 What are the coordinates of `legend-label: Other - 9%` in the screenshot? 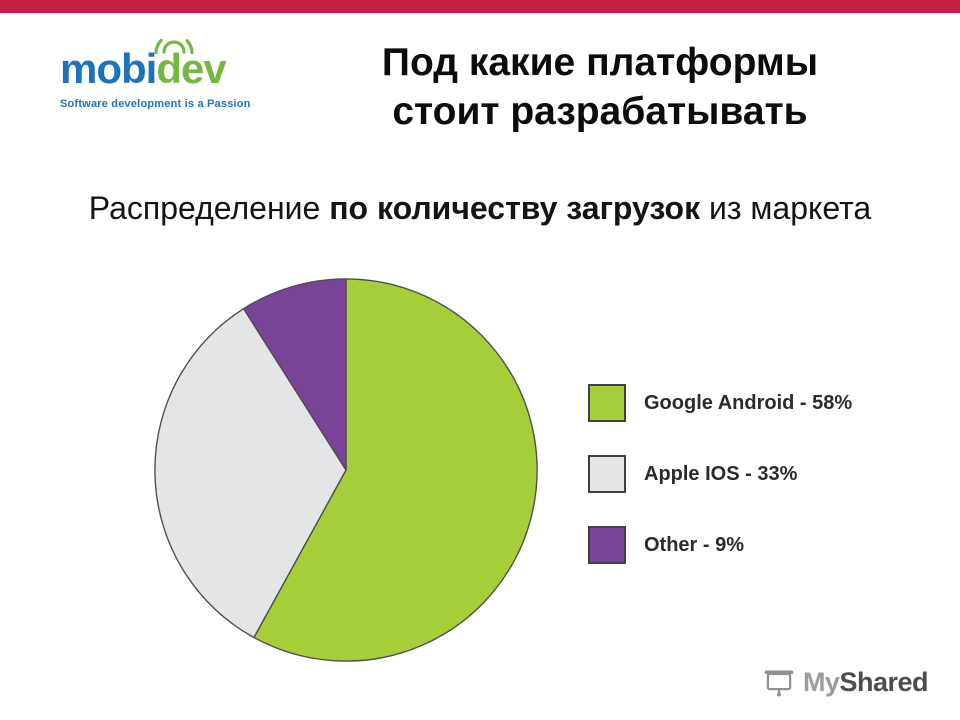 It's located at (694, 544).